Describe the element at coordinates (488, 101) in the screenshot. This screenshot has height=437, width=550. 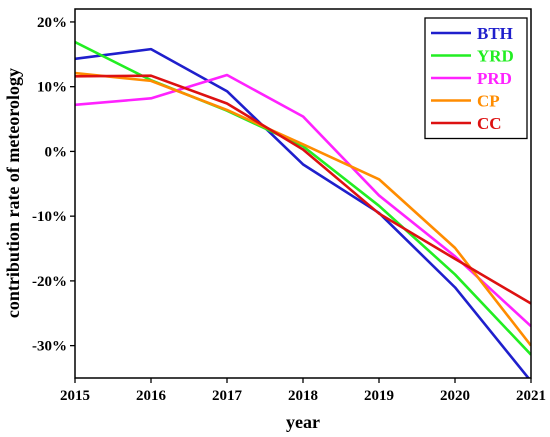
I see `legend-label-cp: CP` at that location.